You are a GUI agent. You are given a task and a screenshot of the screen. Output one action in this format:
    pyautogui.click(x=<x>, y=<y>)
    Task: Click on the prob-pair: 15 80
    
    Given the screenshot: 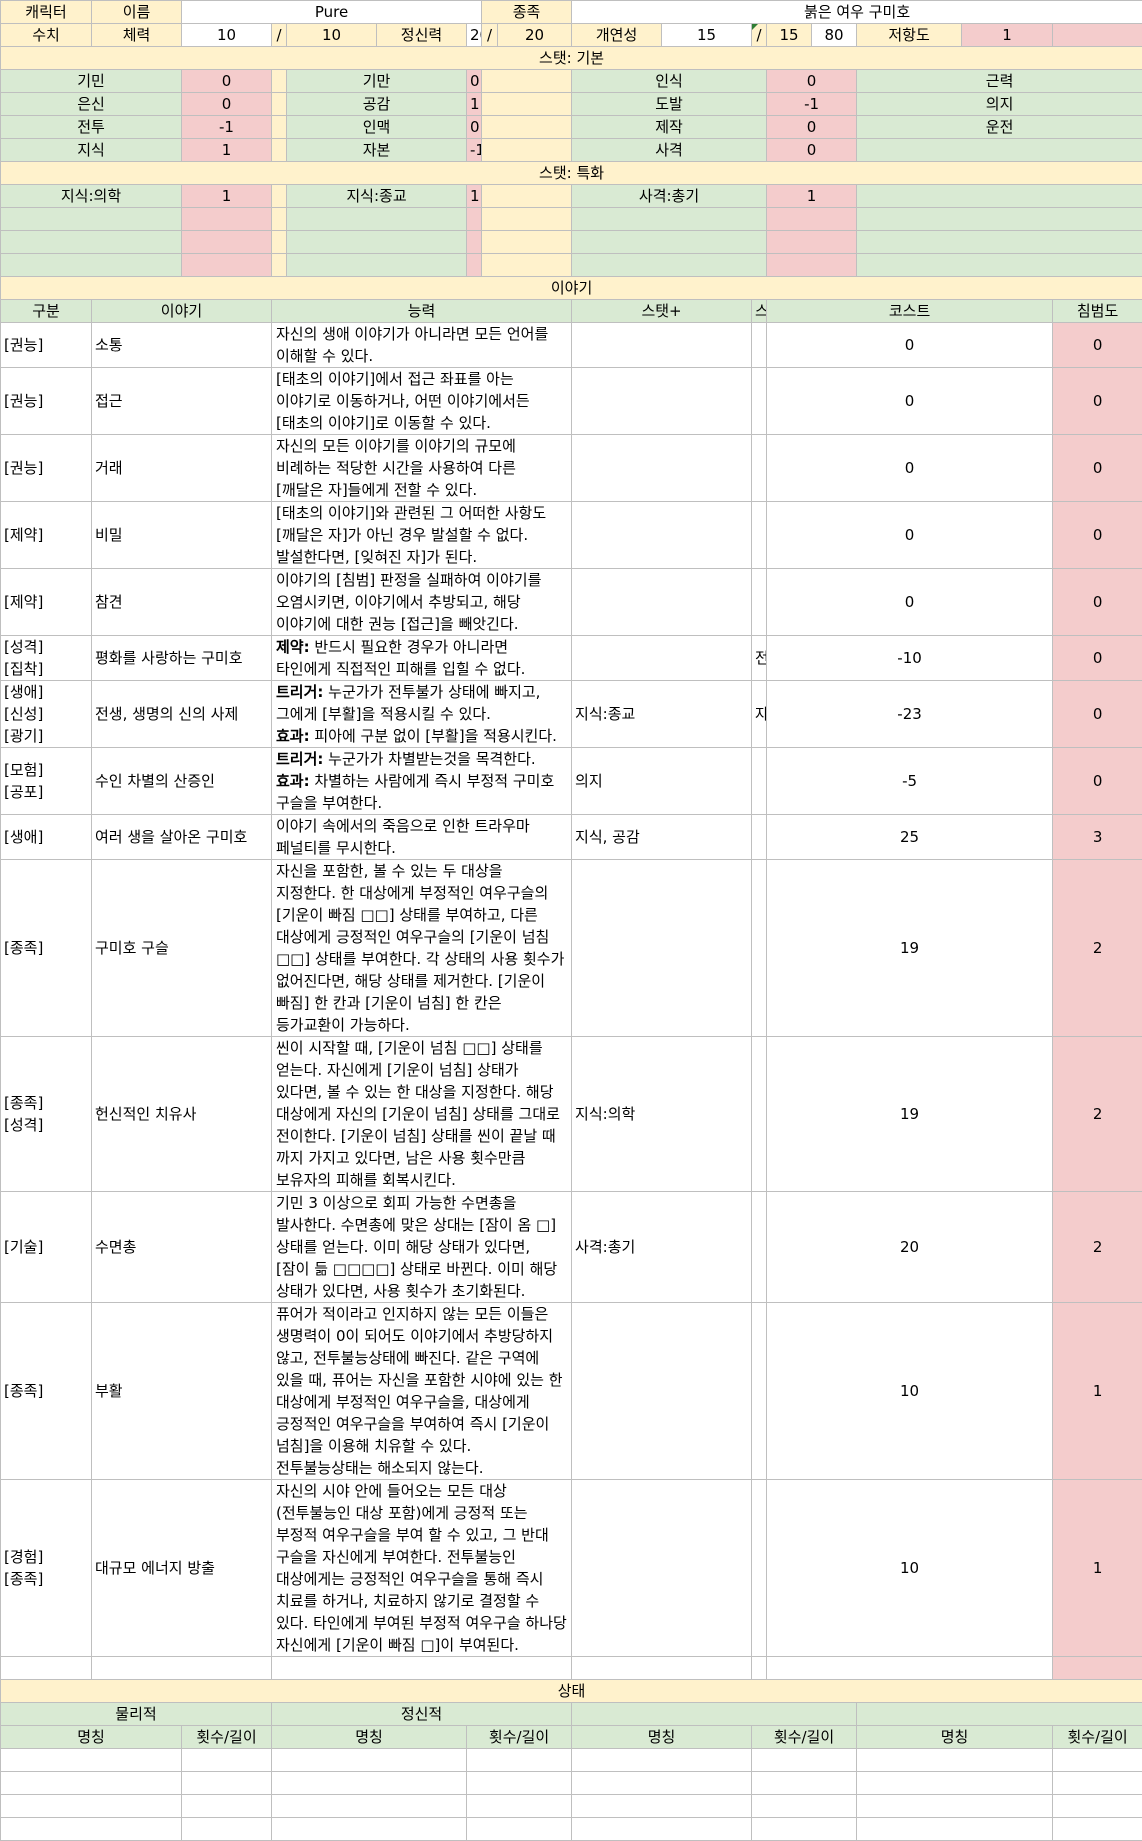 What is the action you would take?
    pyautogui.click(x=812, y=35)
    